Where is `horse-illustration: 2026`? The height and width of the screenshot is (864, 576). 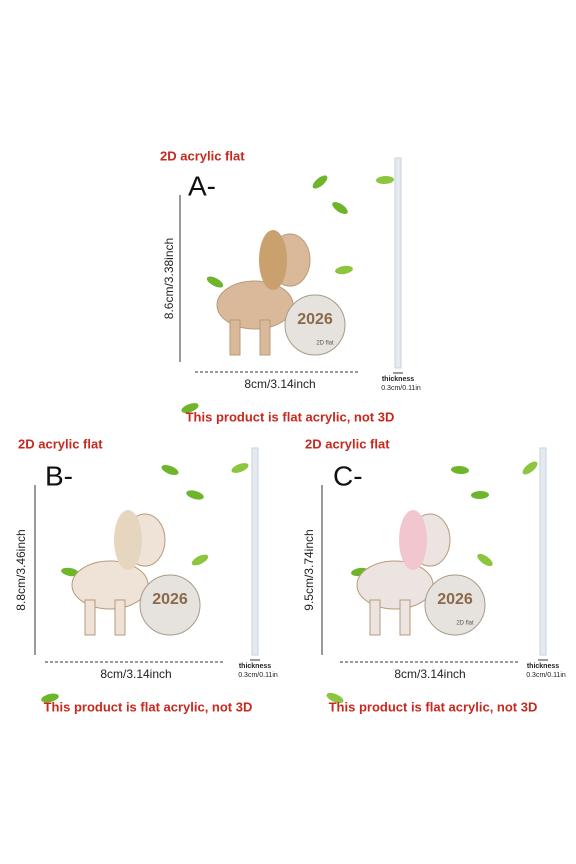 horse-illustration: 2026 is located at coordinates (136, 573).